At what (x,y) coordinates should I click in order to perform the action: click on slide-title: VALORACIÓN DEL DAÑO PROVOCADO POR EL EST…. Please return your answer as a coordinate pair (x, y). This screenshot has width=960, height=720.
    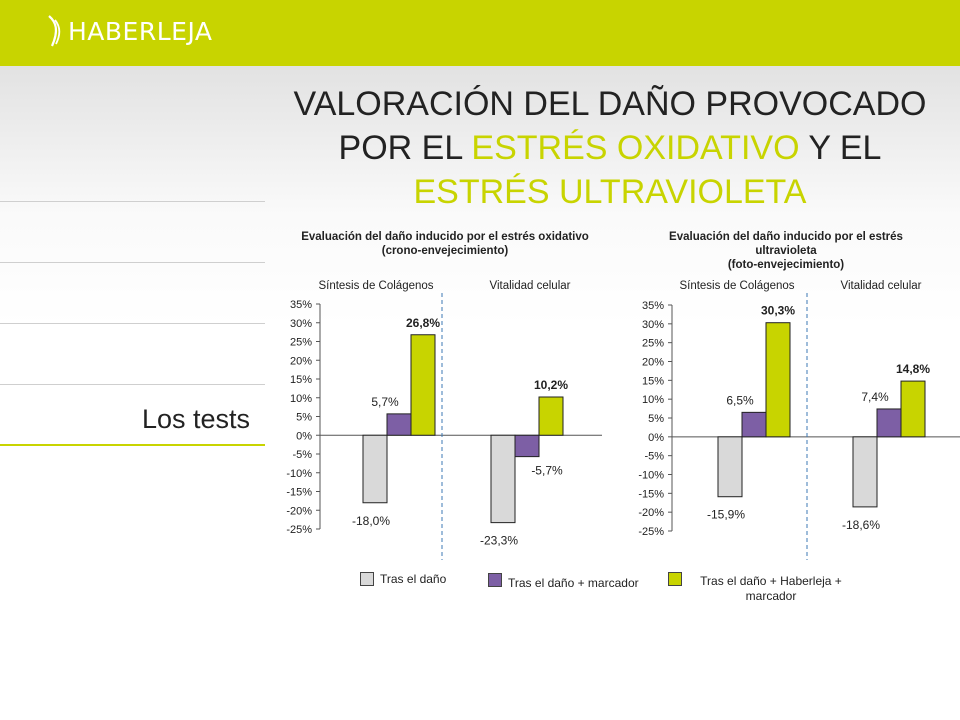
    Looking at the image, I should click on (610, 148).